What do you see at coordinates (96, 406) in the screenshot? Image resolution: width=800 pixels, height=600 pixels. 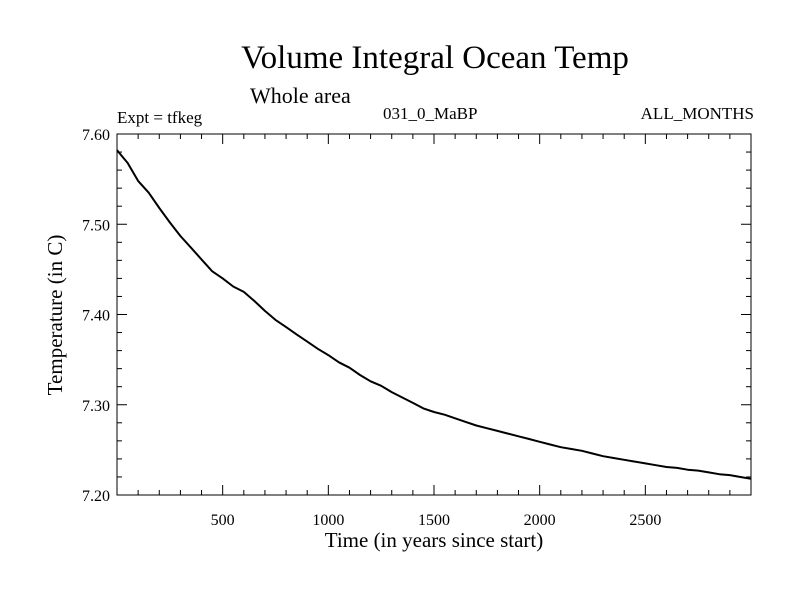 I see `y-tick-label: 7.30` at bounding box center [96, 406].